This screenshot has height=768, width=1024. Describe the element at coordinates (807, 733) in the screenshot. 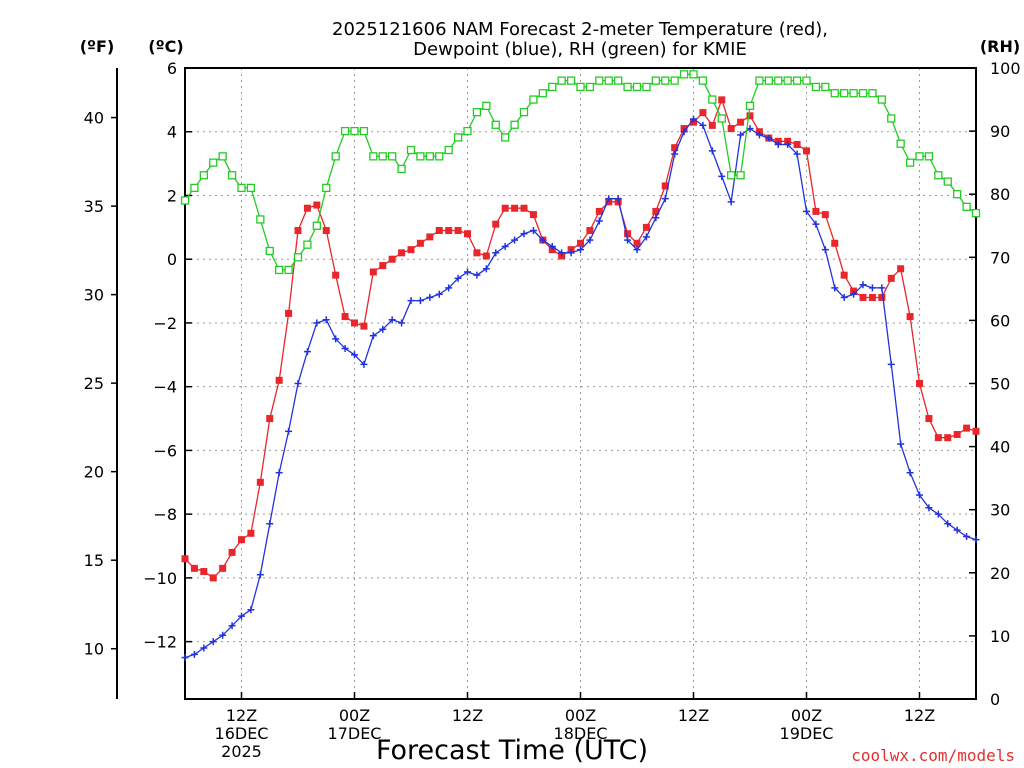

I see `time-tick-label: 19DEC` at that location.